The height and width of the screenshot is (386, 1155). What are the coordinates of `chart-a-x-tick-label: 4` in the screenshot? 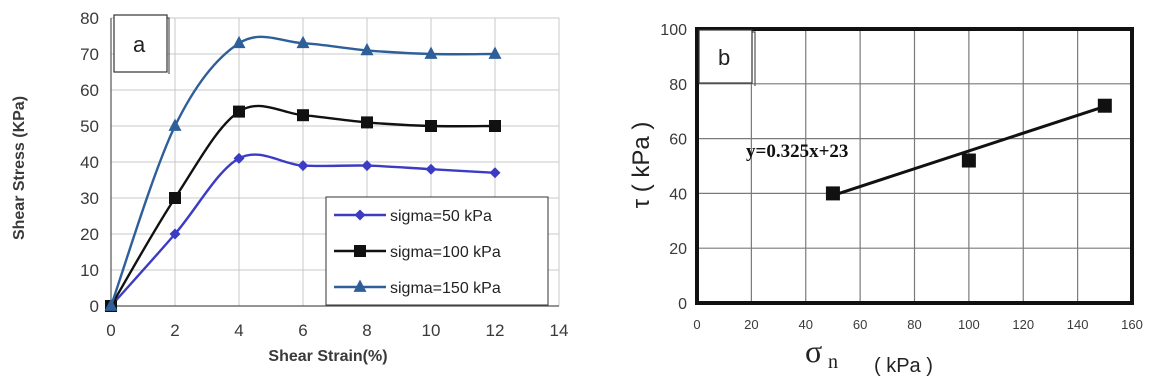 It's located at (238, 330).